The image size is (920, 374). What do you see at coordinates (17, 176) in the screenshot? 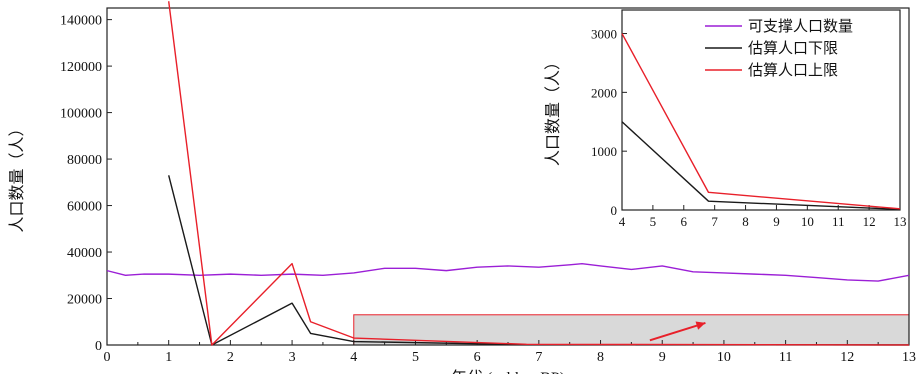
I see `main-y-axis-title: 人口数量（人）` at bounding box center [17, 176].